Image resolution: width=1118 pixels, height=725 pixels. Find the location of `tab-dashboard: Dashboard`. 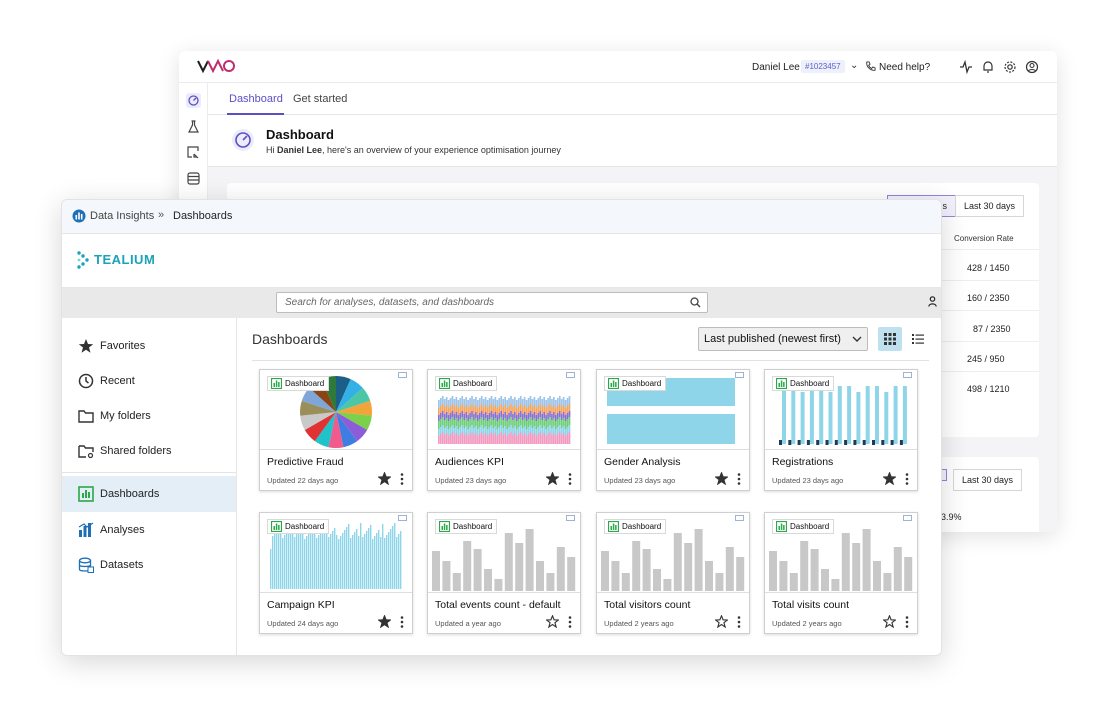

tab-dashboard: Dashboard is located at coordinates (256, 99).